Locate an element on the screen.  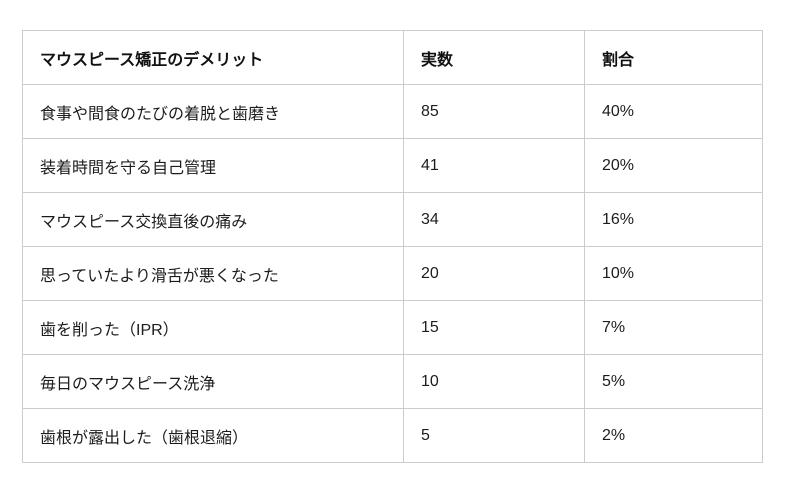
table-row: 歯根が露出した（歯根退縮） 5 2% is located at coordinates (392, 435).